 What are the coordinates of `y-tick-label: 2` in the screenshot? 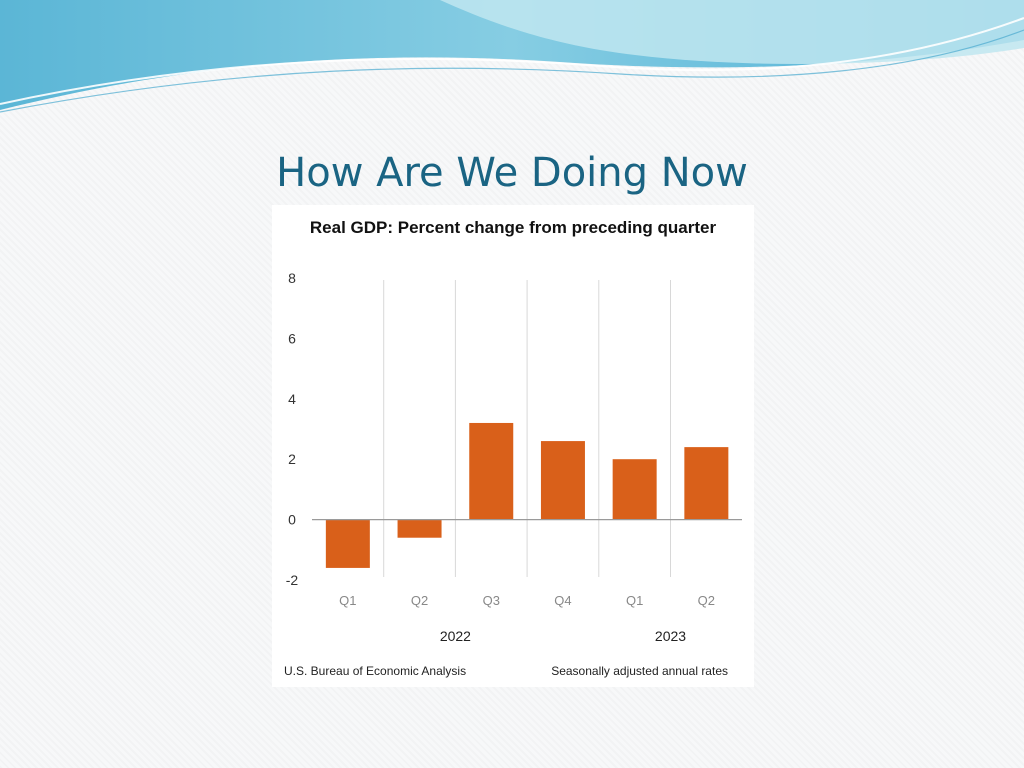 It's located at (292, 459).